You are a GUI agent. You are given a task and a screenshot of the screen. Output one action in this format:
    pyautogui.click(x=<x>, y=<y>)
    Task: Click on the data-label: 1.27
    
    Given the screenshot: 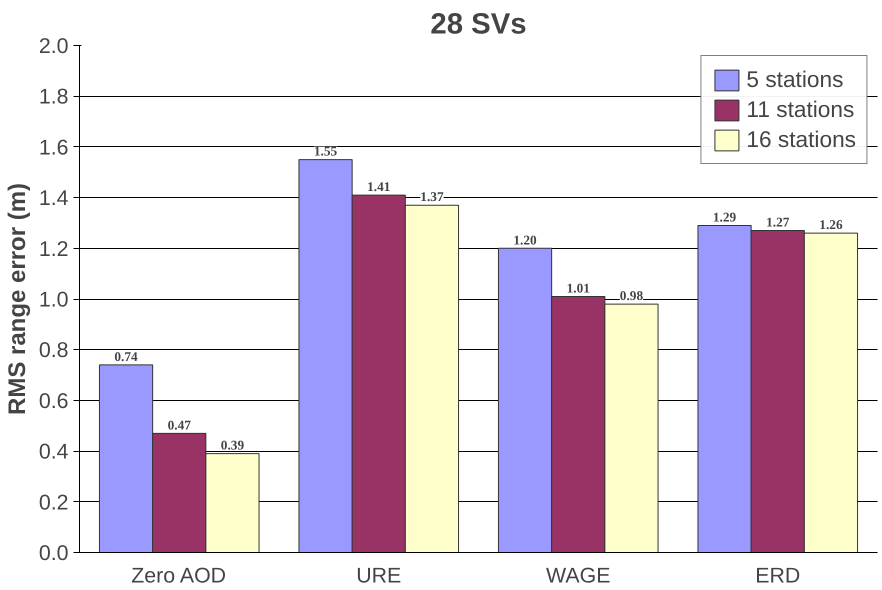 What is the action you would take?
    pyautogui.click(x=778, y=222)
    